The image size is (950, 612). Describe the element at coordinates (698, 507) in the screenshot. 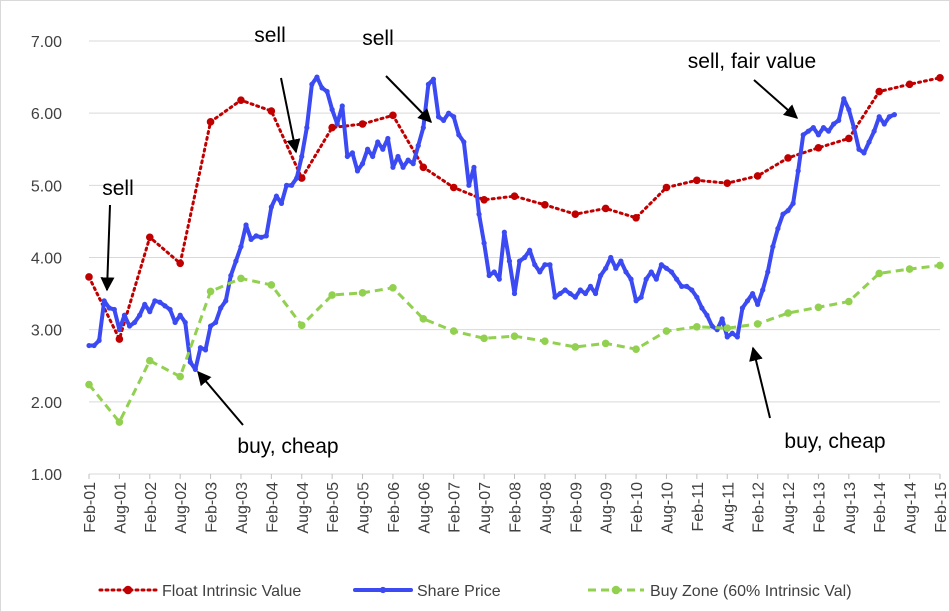

I see `x-tick-label: Feb-11` at that location.